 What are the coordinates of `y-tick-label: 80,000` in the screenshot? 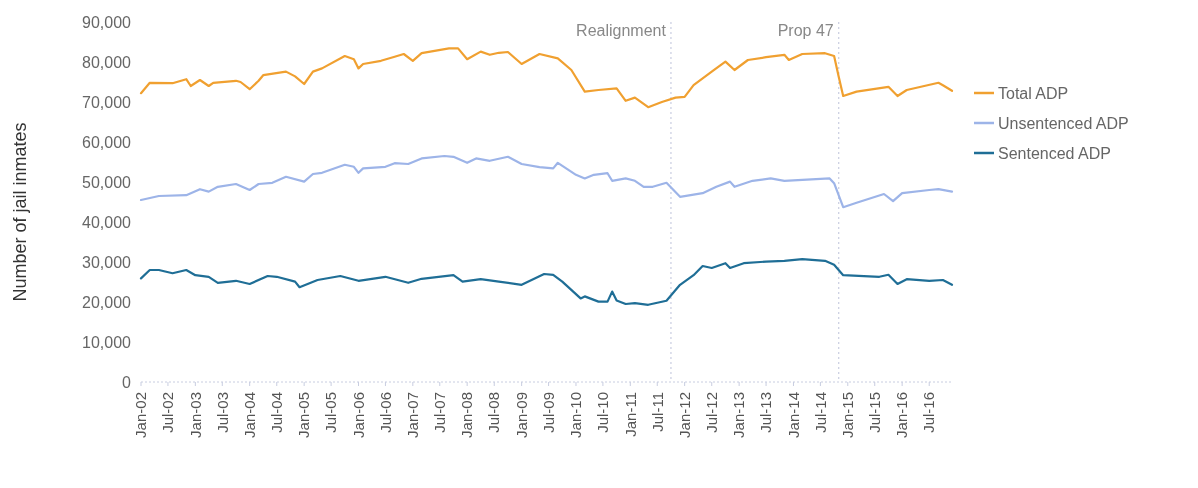 It's located at (107, 62).